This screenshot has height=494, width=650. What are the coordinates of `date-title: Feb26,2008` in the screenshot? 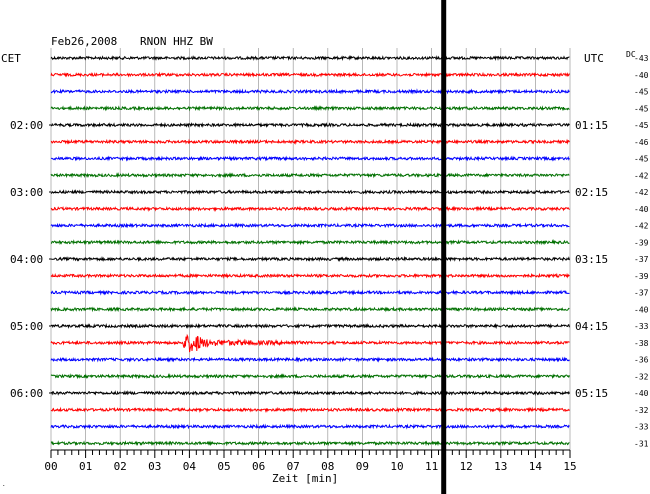 It's located at (84, 41).